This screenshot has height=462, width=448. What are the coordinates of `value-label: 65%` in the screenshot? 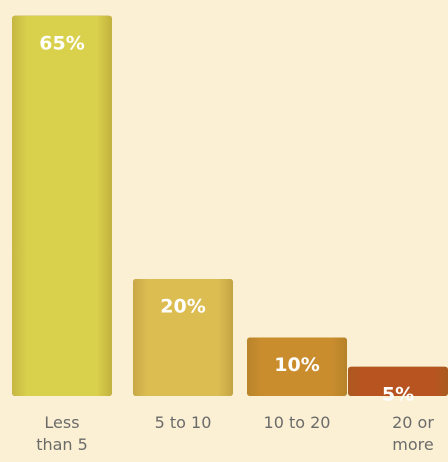 It's located at (61, 43).